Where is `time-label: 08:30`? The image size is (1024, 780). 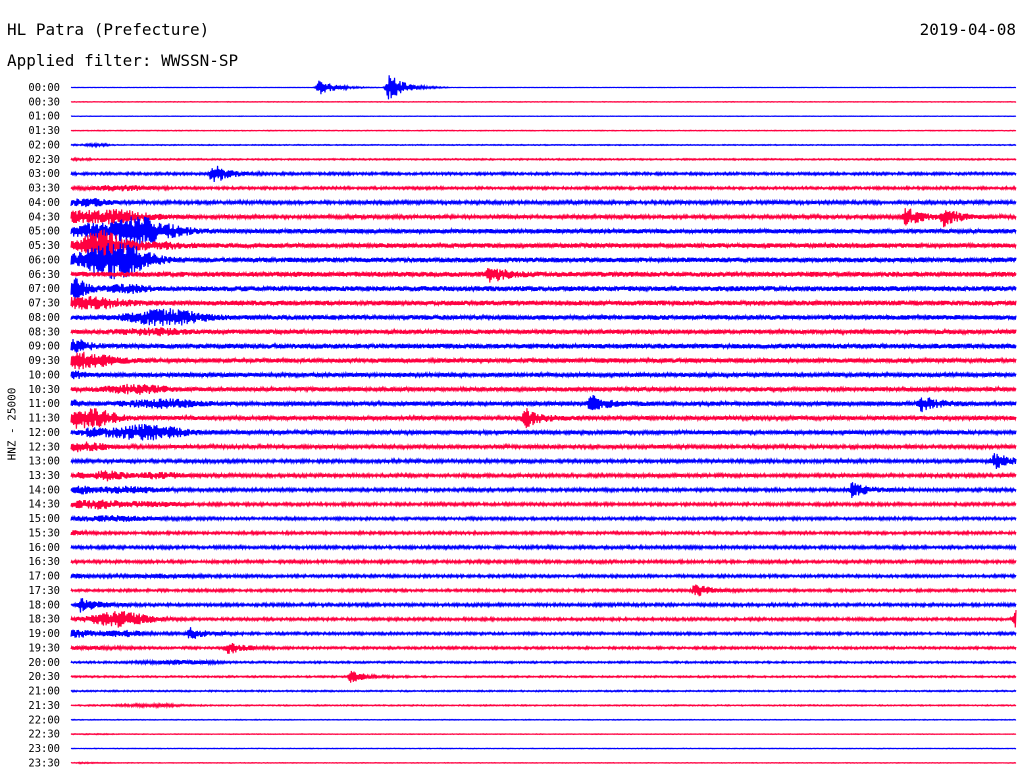
time-label: 08:30 is located at coordinates (44, 332).